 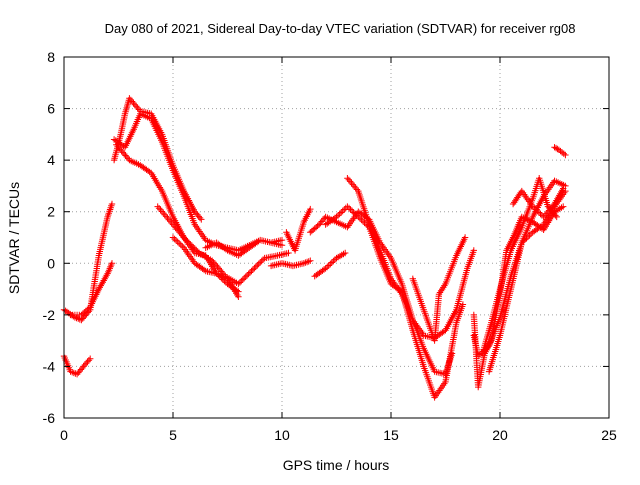 What do you see at coordinates (173, 435) in the screenshot?
I see `x-tick-label: 5` at bounding box center [173, 435].